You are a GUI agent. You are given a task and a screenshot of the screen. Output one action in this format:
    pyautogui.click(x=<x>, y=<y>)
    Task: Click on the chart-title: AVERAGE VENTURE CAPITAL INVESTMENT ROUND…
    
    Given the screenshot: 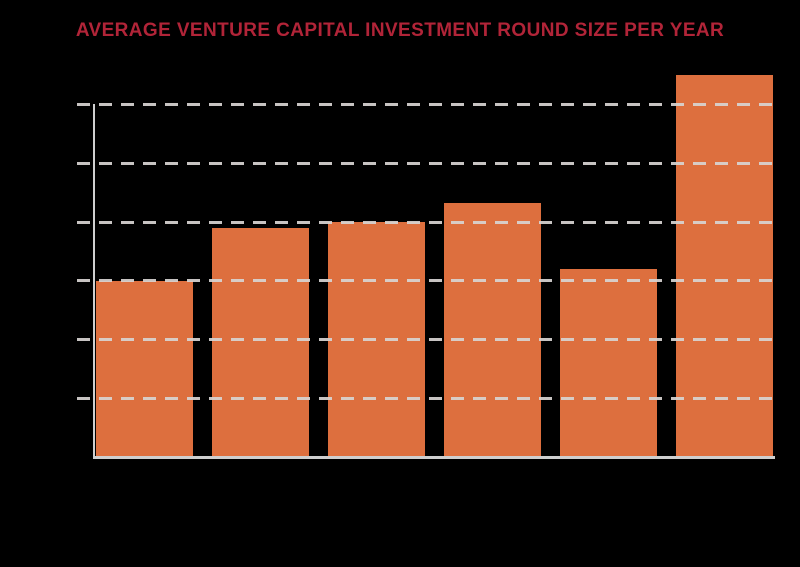 What is the action you would take?
    pyautogui.click(x=400, y=30)
    